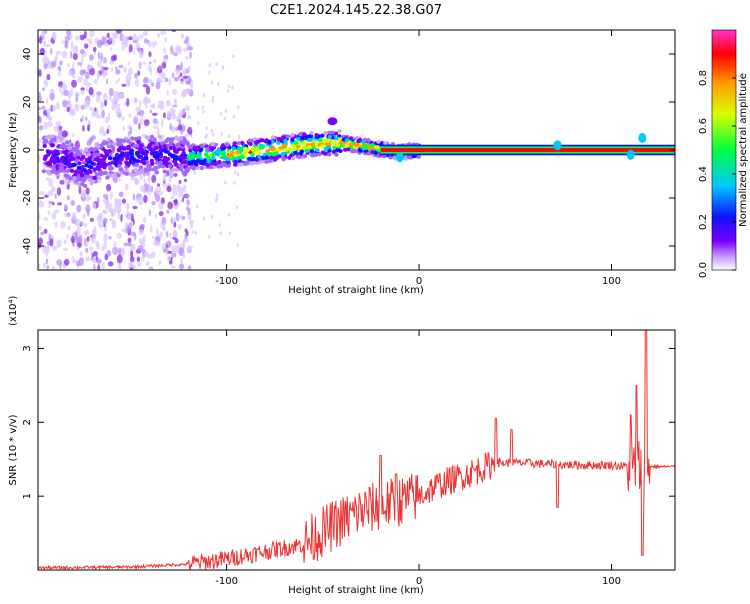 This screenshot has width=750, height=604. Describe the element at coordinates (356, 290) in the screenshot. I see `spectrogram-x-label: Height of straight line (km)` at that location.